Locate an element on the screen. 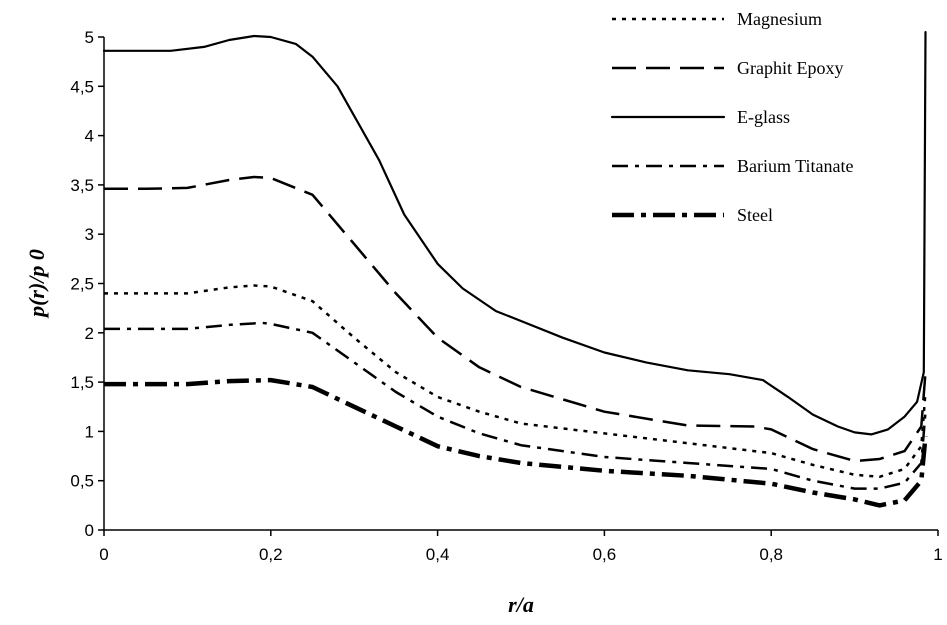 The height and width of the screenshot is (625, 947). y-tick-label: 4 is located at coordinates (89, 136).